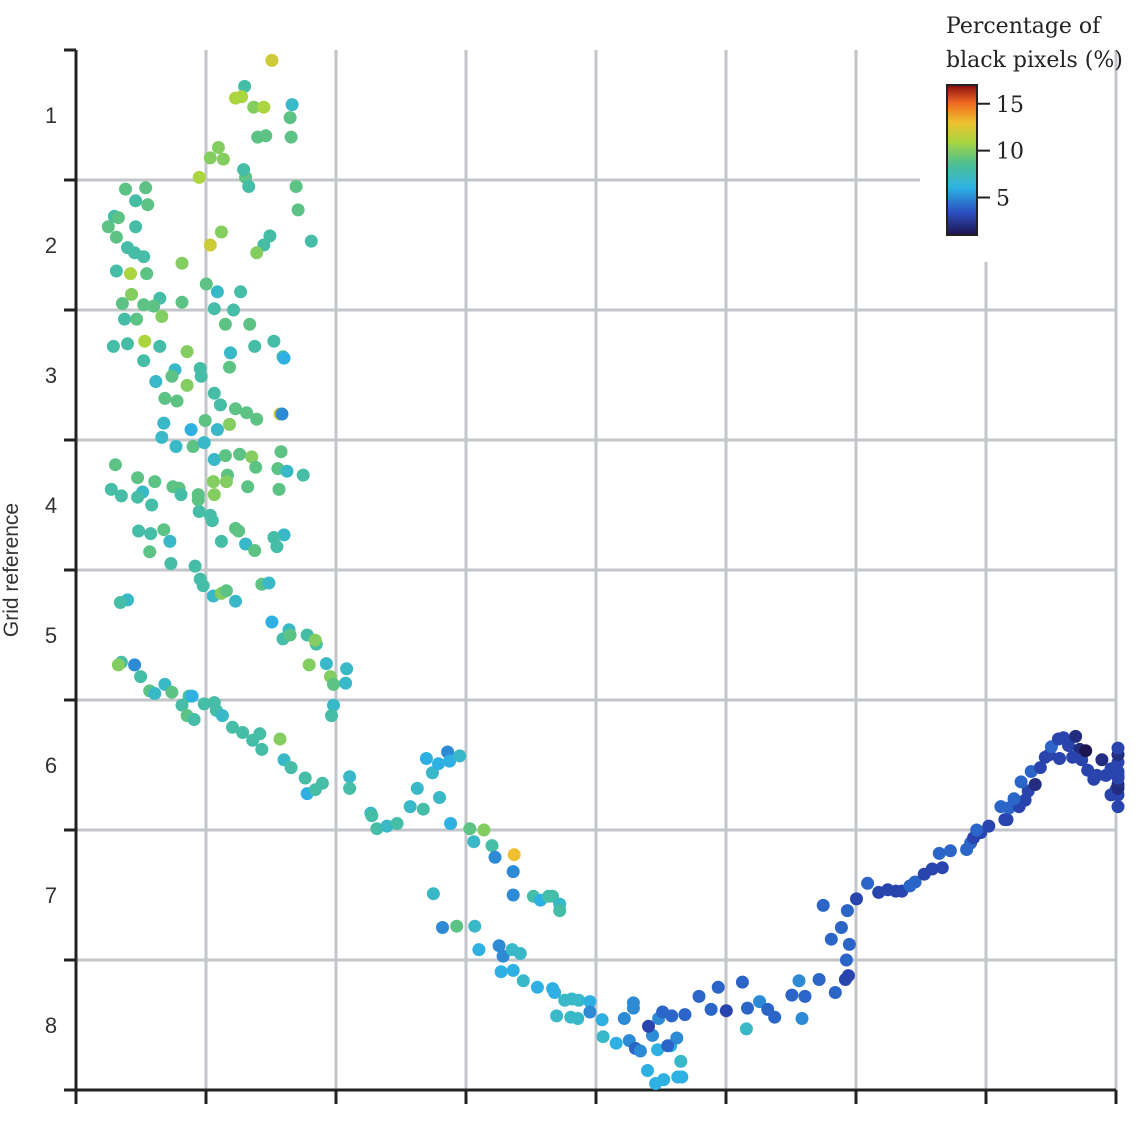  I want to click on y-tick-label: 7, so click(51, 895).